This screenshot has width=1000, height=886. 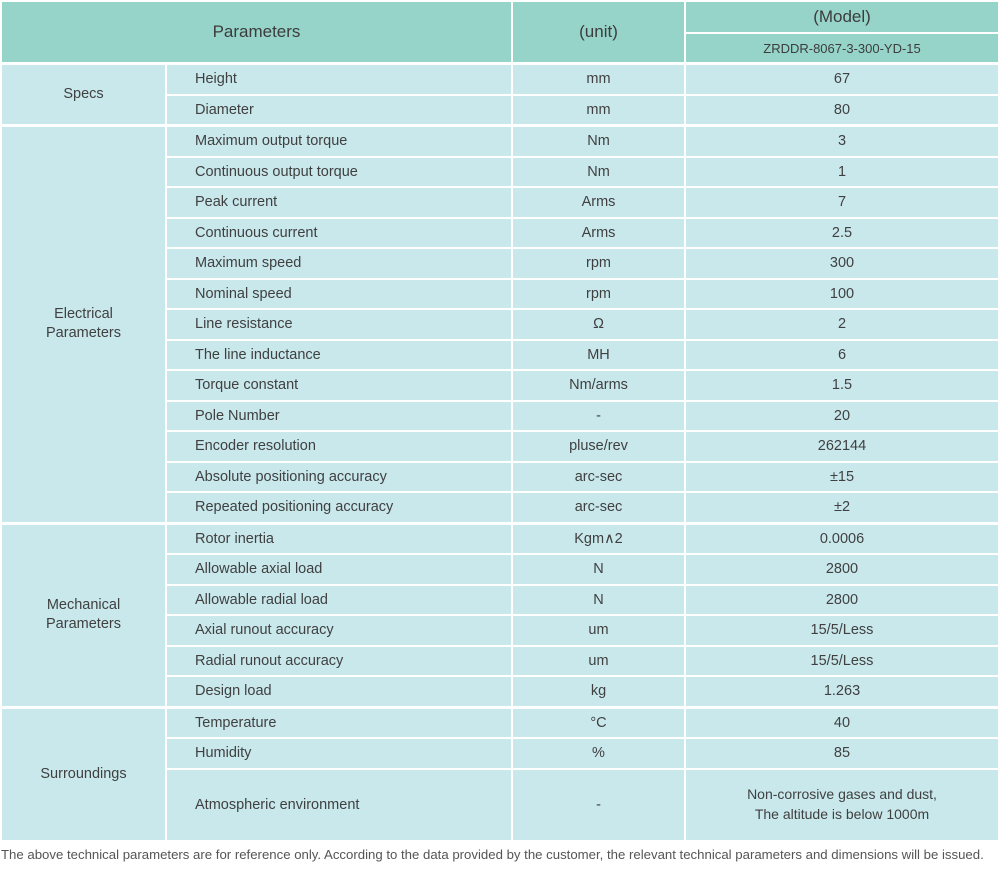 I want to click on value-cell: 300, so click(x=842, y=263).